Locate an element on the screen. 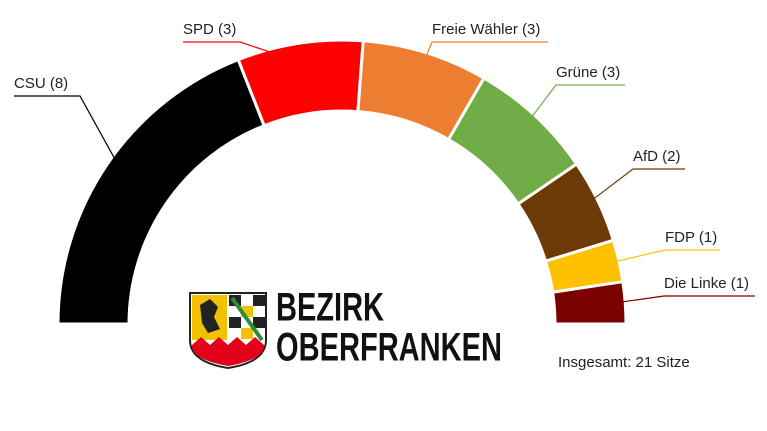 This screenshot has height=431, width=767. segment-label: FDP (1) is located at coordinates (691, 237).